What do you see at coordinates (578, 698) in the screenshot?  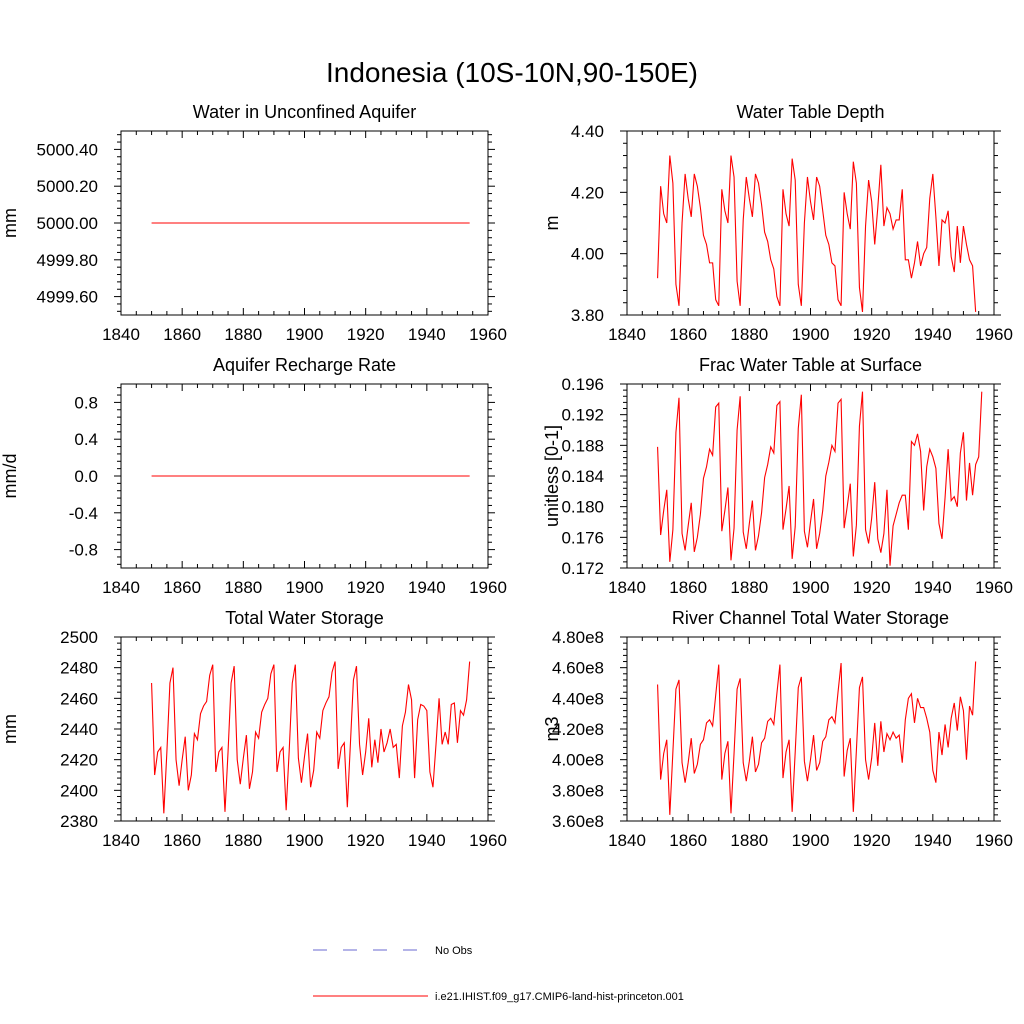 I see `y-tick-label: 4.40e8` at bounding box center [578, 698].